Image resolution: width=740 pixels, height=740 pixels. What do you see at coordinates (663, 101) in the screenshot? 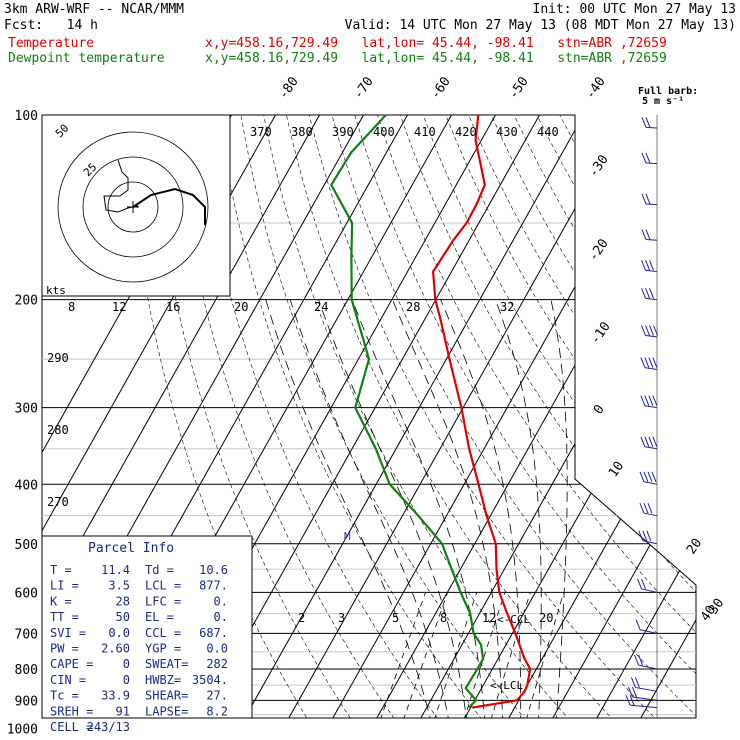
I see `barb-key-line2: 5 m s⁻¹` at bounding box center [663, 101].